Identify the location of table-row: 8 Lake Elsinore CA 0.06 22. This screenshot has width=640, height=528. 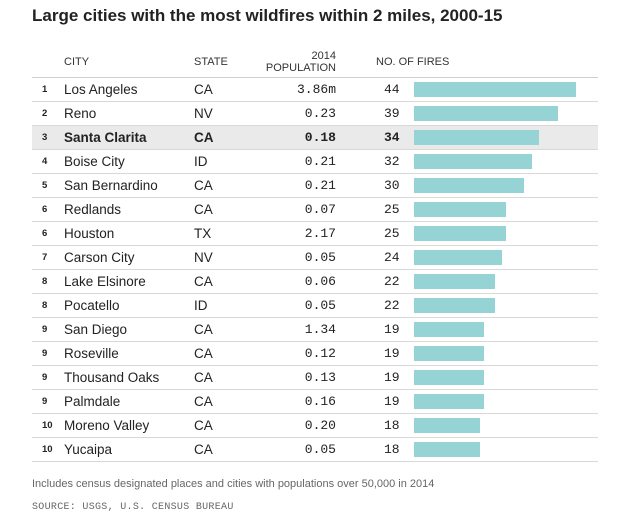
(315, 281).